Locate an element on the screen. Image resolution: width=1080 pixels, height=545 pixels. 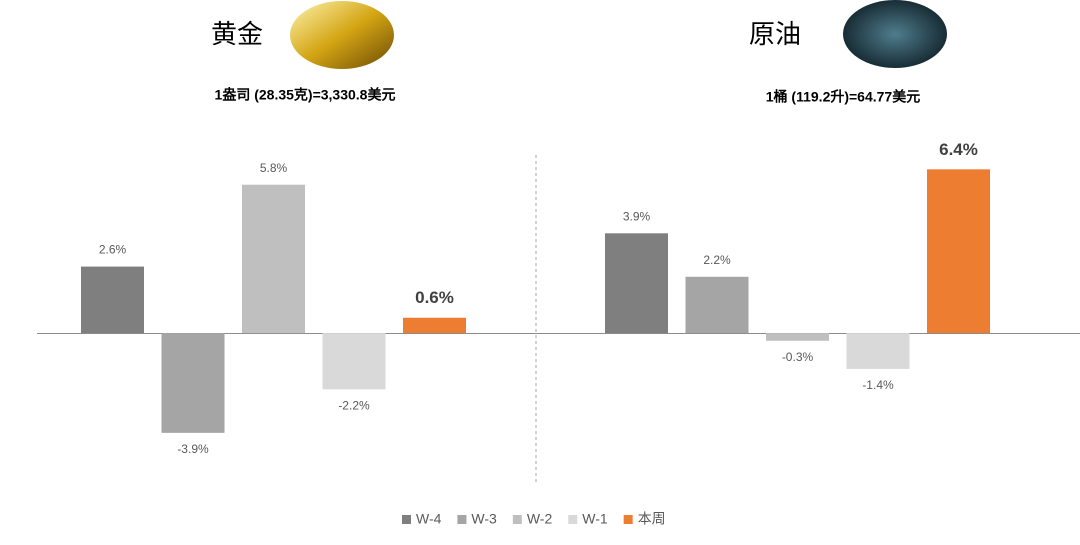
chart-title: 黄金 is located at coordinates (237, 34).